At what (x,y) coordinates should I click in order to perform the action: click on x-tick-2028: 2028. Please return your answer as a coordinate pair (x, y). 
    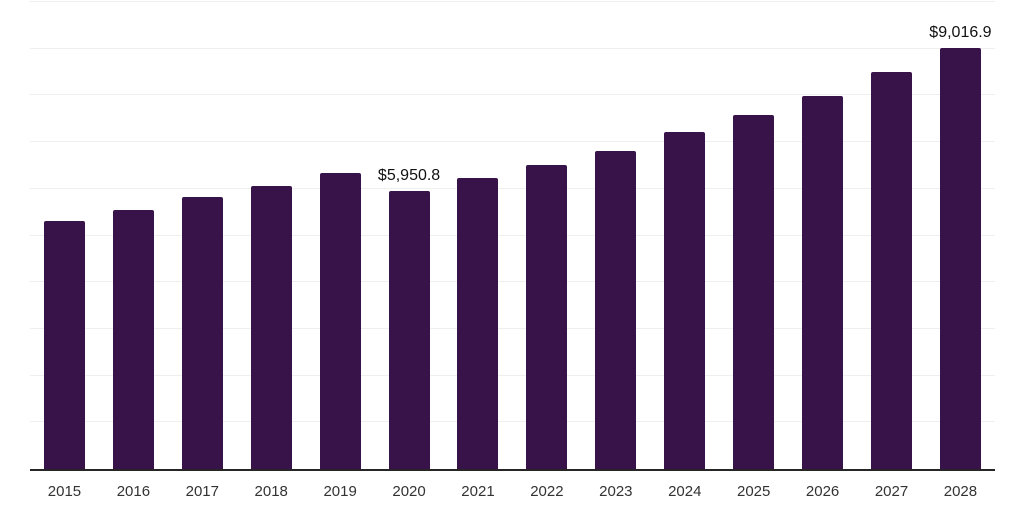
    Looking at the image, I should click on (960, 491).